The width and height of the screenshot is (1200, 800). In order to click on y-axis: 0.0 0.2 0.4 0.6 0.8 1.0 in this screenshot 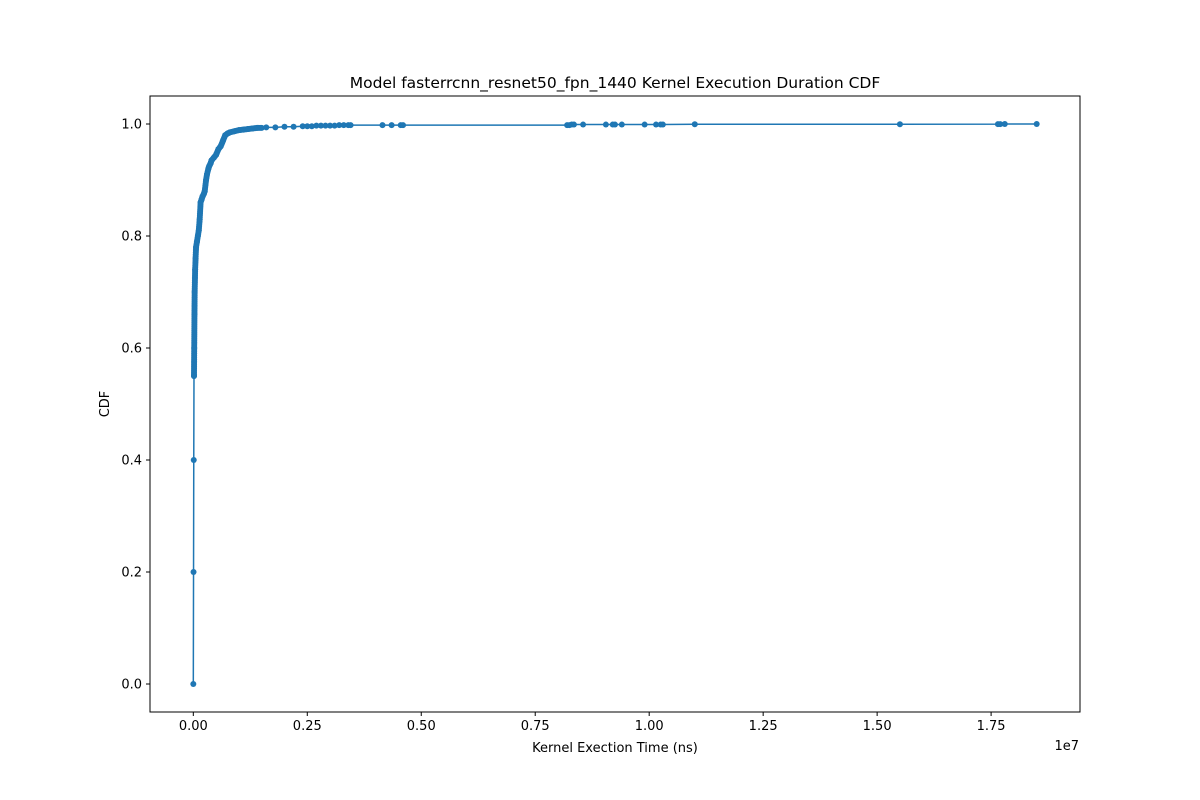, I will do `click(135, 405)`.